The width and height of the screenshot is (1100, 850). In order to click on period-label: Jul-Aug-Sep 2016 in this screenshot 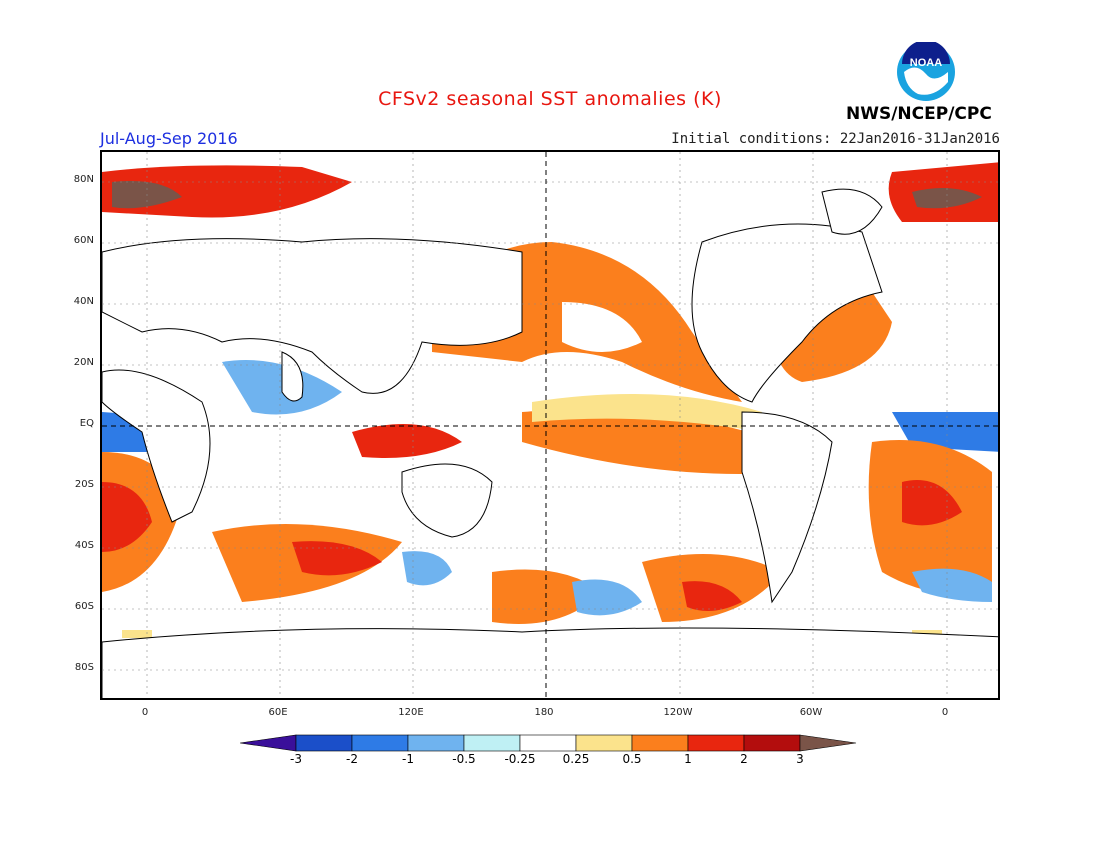, I will do `click(169, 138)`.